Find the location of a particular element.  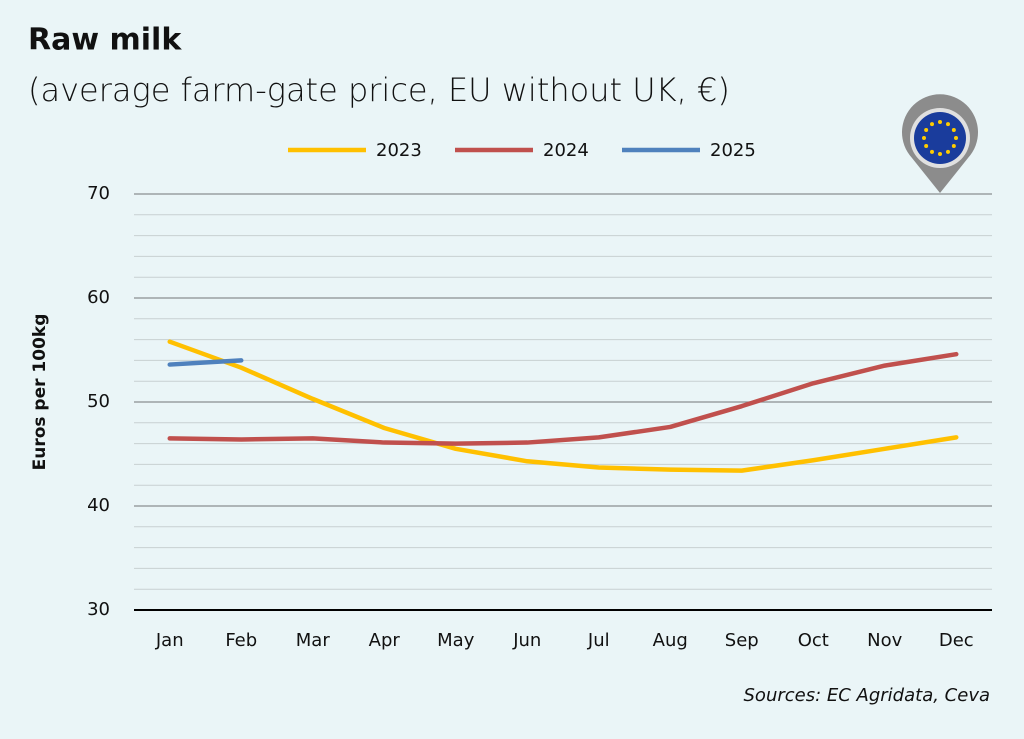

x-tick-label: May is located at coordinates (456, 640).